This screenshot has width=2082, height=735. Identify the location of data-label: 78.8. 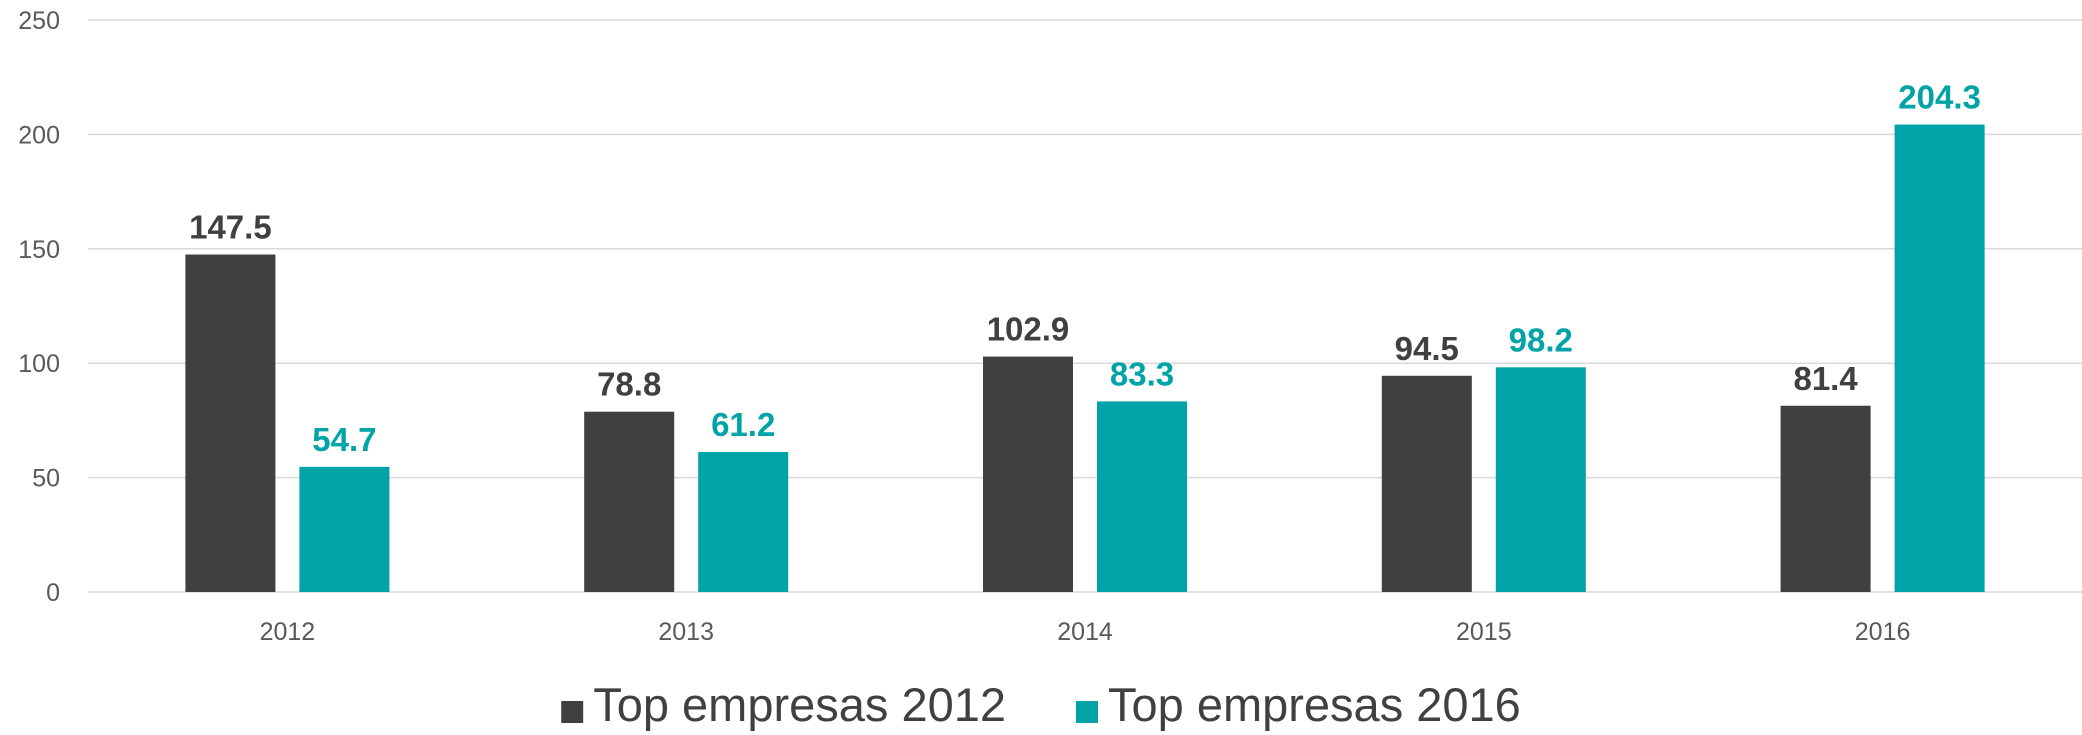
(629, 384).